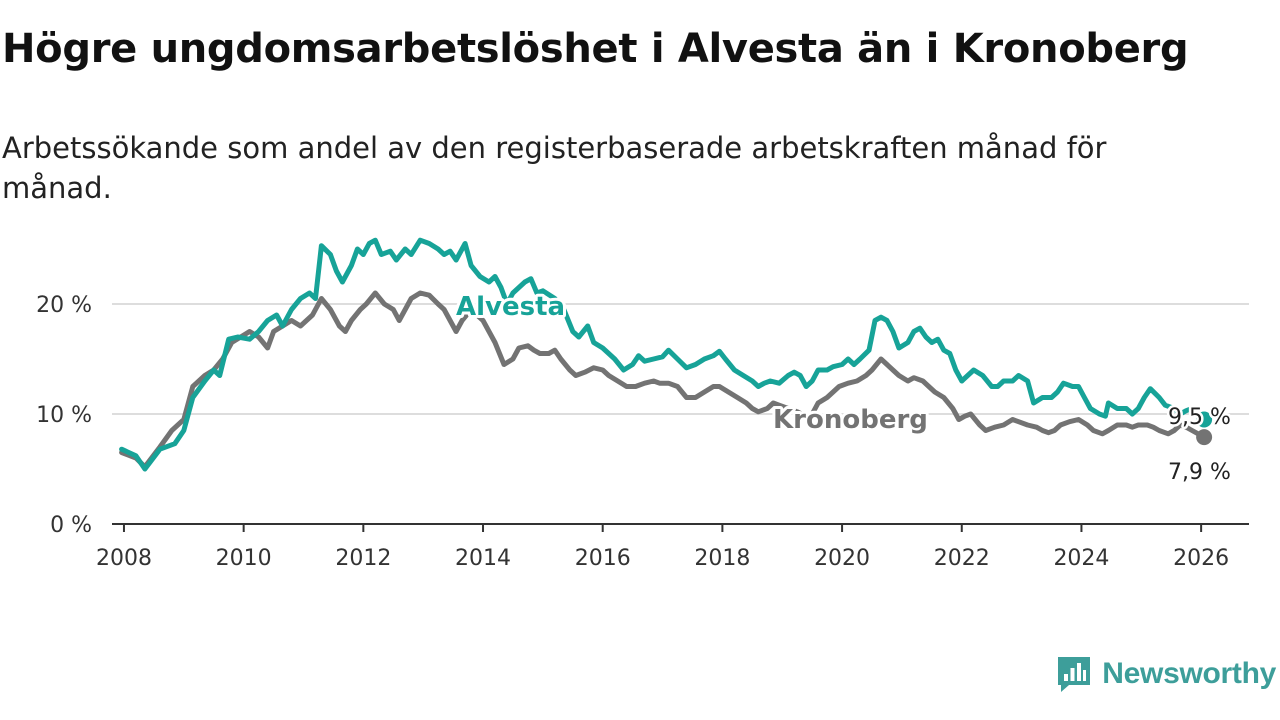  Describe the element at coordinates (510, 307) in the screenshot. I see `series-label-alvesta: Alvesta` at that location.